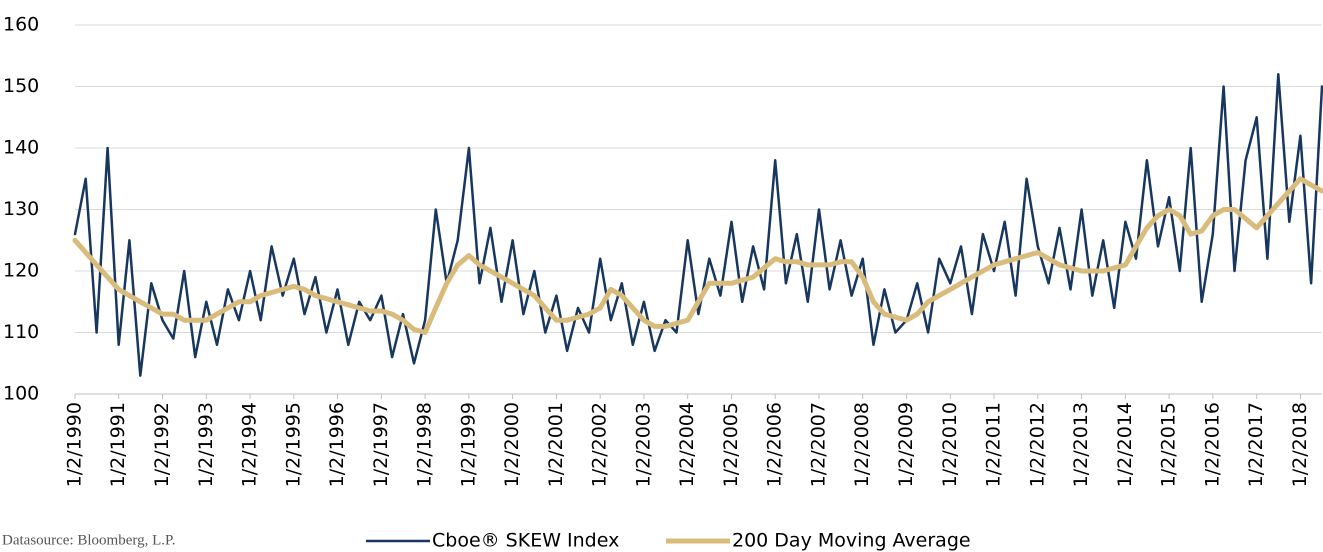  What do you see at coordinates (643, 444) in the screenshot?
I see `x-tick-label: 1/2/2003` at bounding box center [643, 444].